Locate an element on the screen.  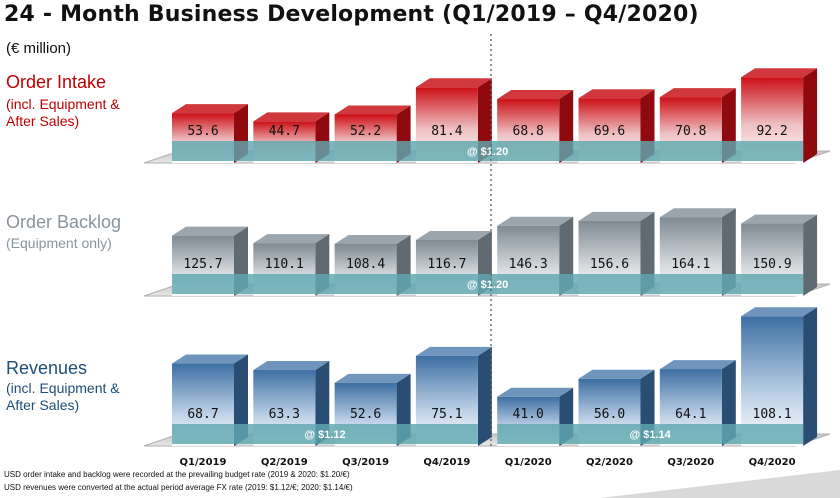
order-backlog-value-label: 108.4 is located at coordinates (365, 264).